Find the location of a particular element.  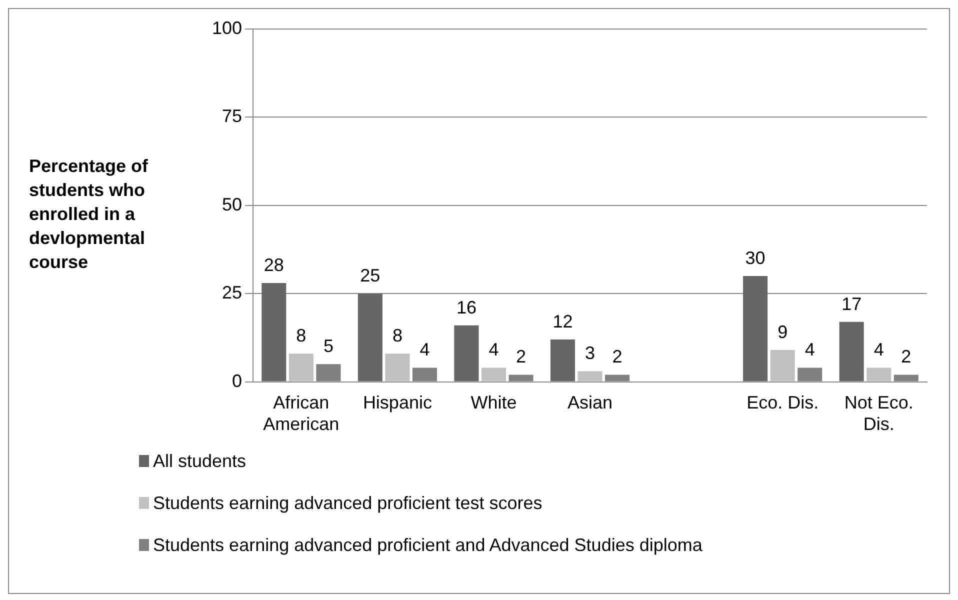

x-tick-label: Not Eco. Dis. is located at coordinates (879, 413).